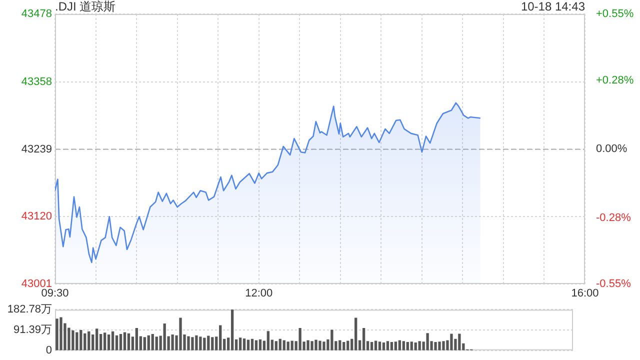  Describe the element at coordinates (32, 330) in the screenshot. I see `y-tick-label: 91.39万` at that location.